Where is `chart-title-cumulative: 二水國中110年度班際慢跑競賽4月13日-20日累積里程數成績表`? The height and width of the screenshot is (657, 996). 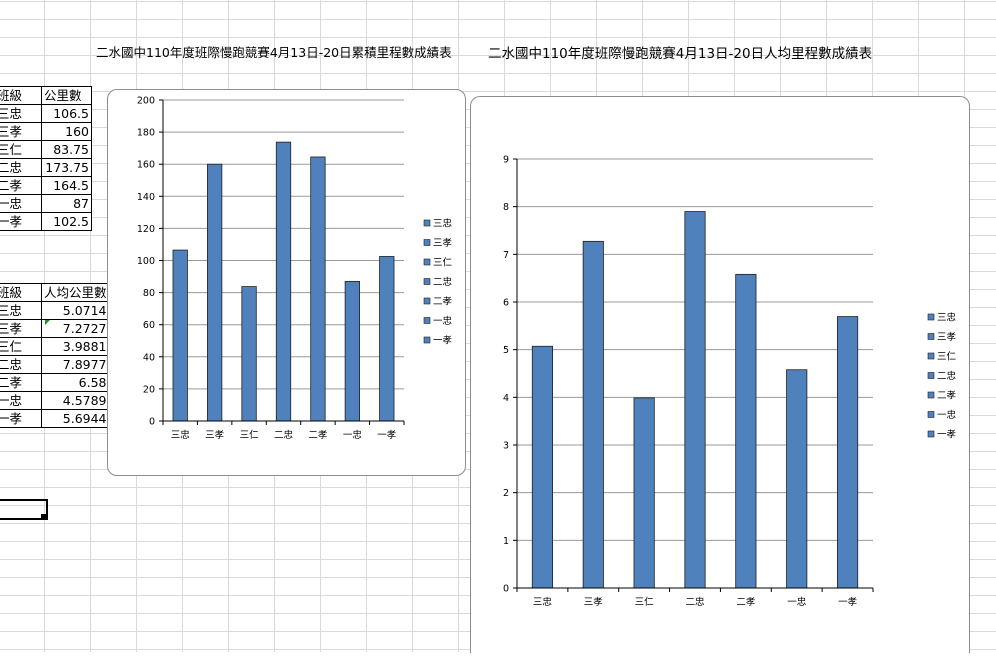 chart-title-cumulative: 二水國中110年度班際慢跑競賽4月13日-20日累積里程數成績表 is located at coordinates (274, 52).